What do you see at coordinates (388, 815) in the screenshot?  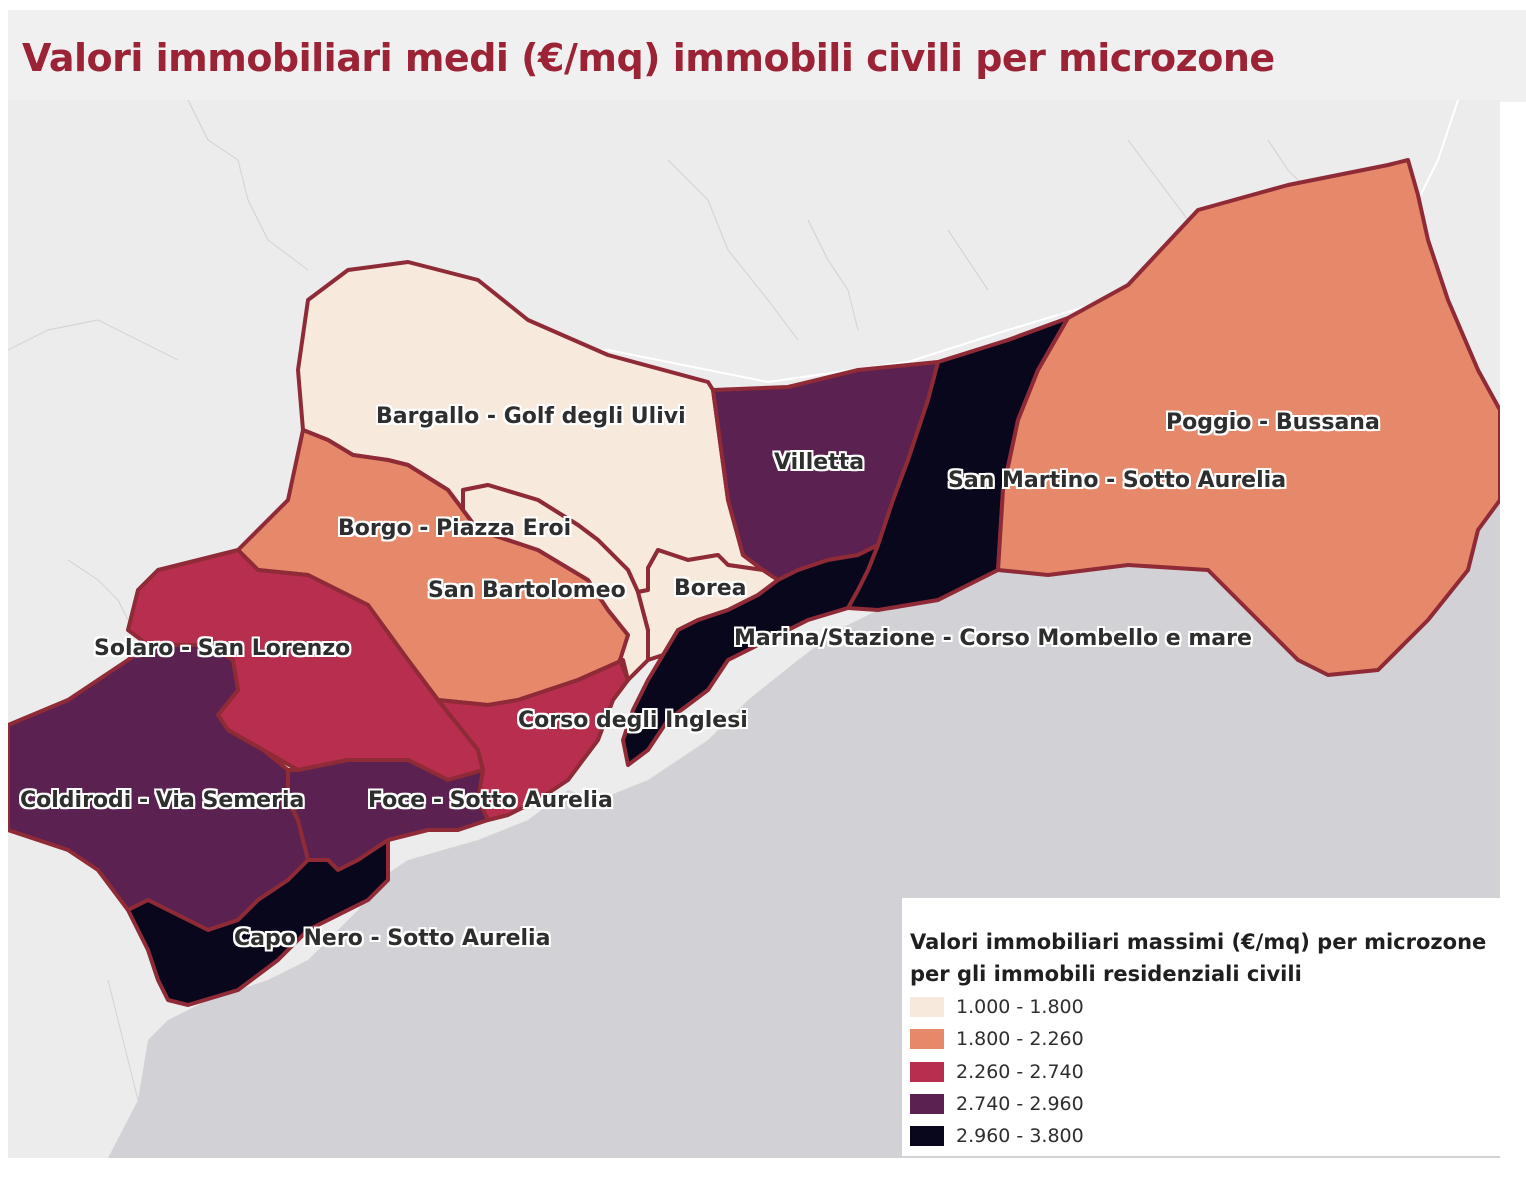 I see `zone-foce` at bounding box center [388, 815].